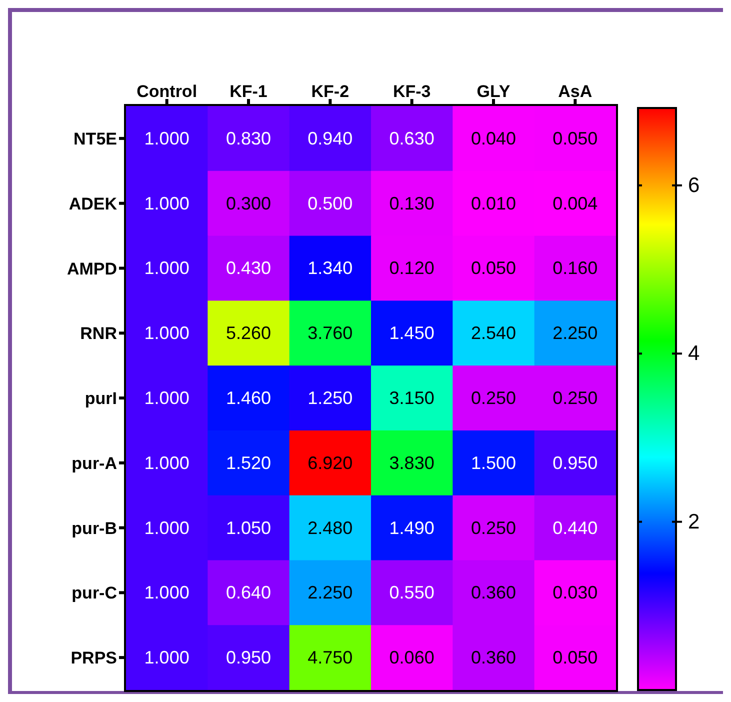 The width and height of the screenshot is (731, 702). What do you see at coordinates (249, 462) in the screenshot?
I see `data-label: 1.520` at bounding box center [249, 462].